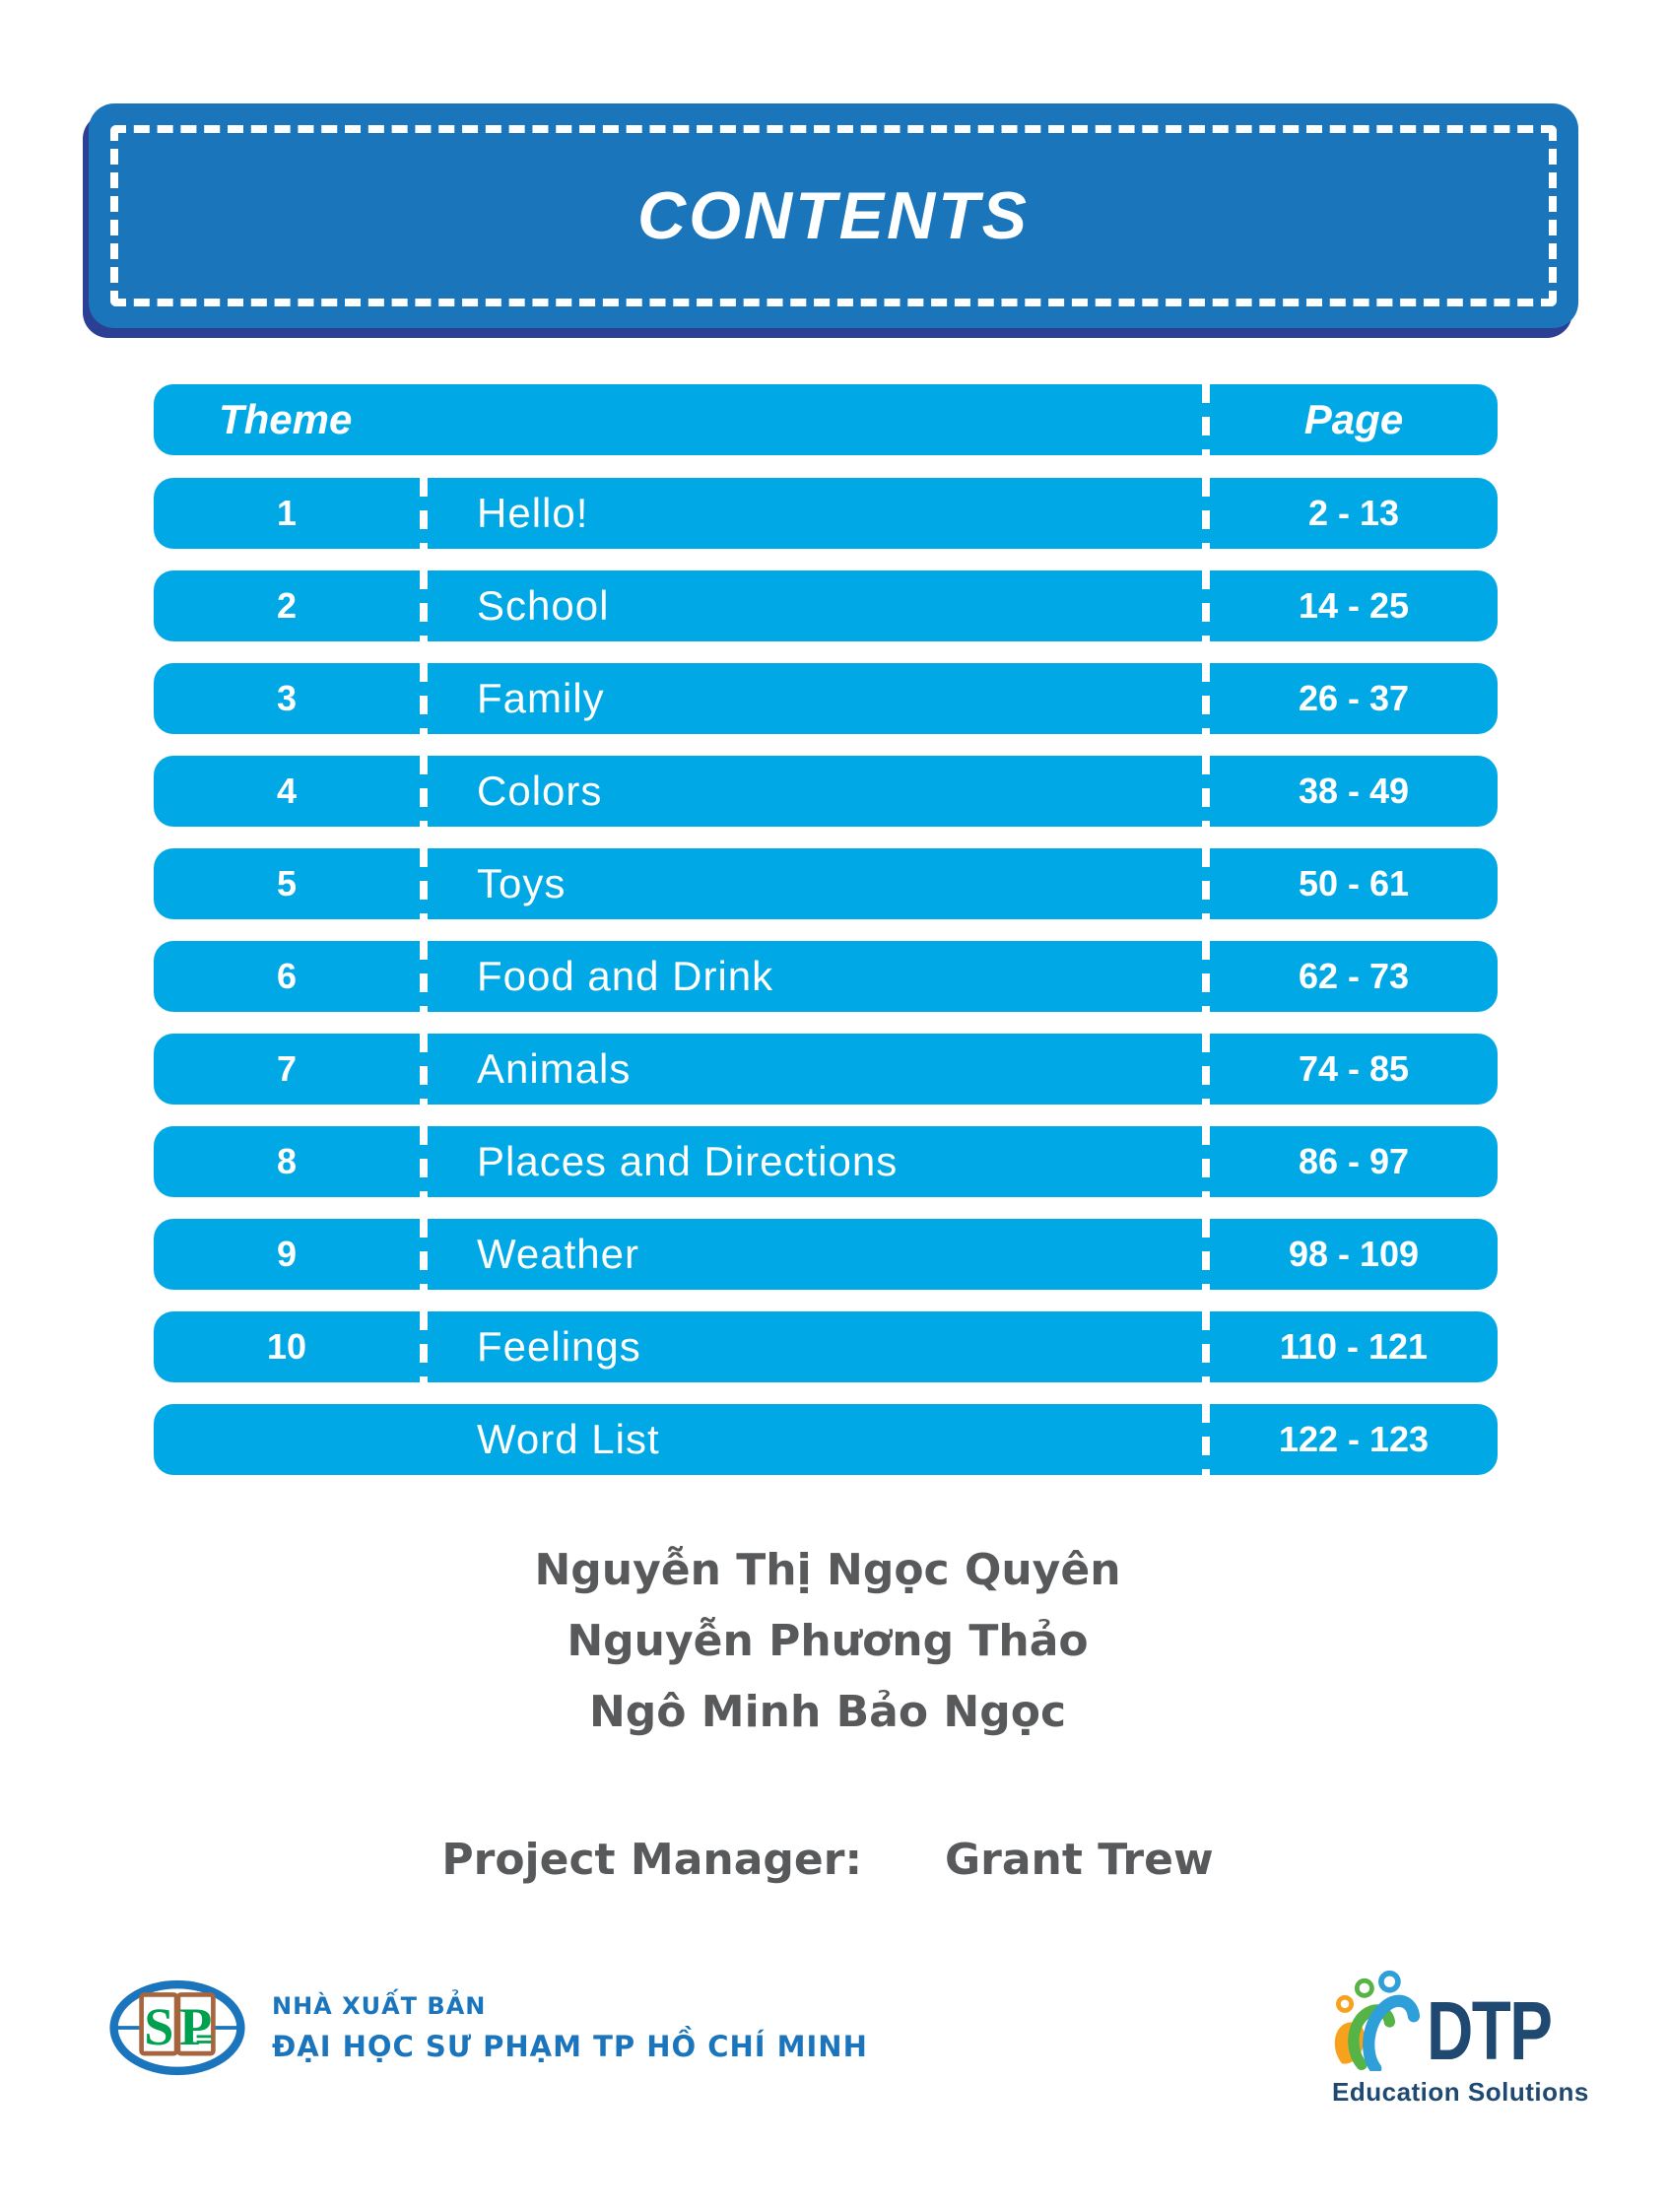  I want to click on toc-row-pages: 62 - 73, so click(1354, 976).